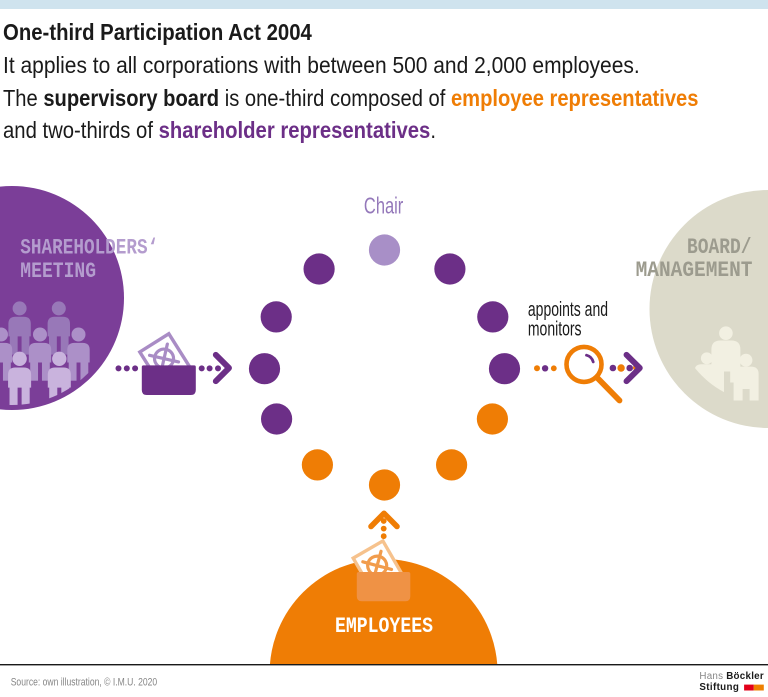 This screenshot has height=697, width=768. I want to click on svg-text: EMPLOYEES, so click(384, 626).